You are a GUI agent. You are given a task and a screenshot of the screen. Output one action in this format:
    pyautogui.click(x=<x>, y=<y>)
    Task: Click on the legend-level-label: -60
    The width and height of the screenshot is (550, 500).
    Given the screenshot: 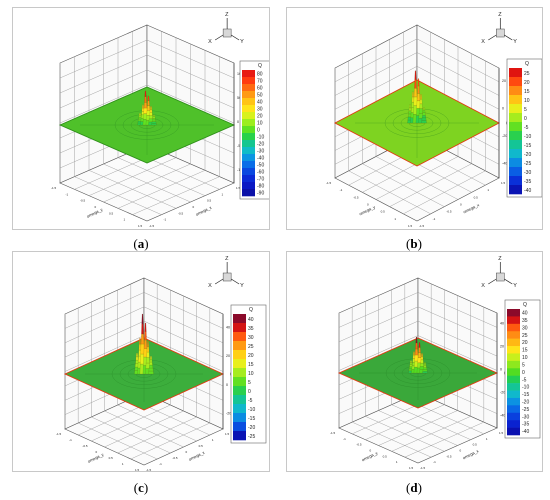 What is the action you would take?
    pyautogui.click(x=260, y=172)
    